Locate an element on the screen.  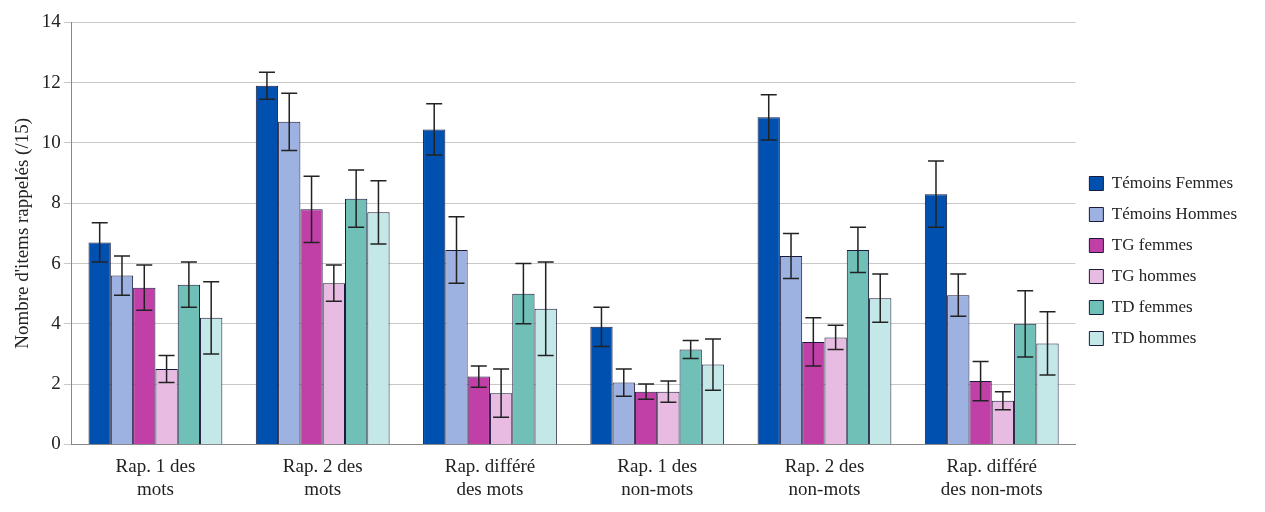
x-tick-label: Rap. différé des non-mots is located at coordinates (991, 476).